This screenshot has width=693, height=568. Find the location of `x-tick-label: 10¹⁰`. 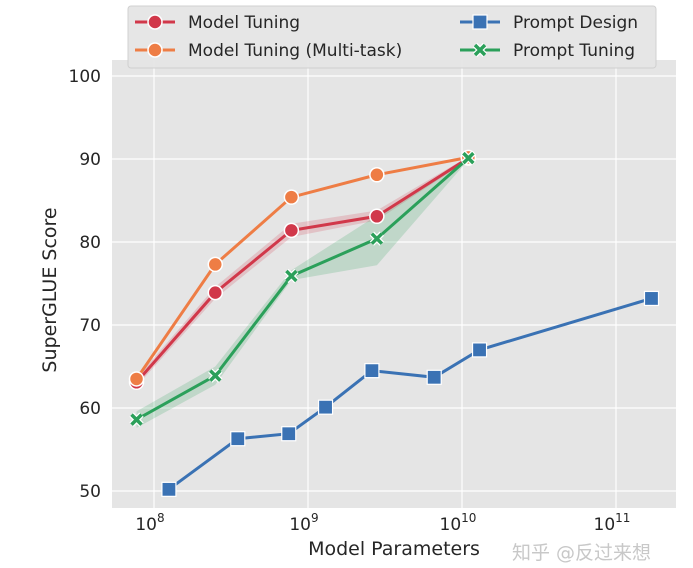

x-tick-label: 10¹⁰ is located at coordinates (458, 523).